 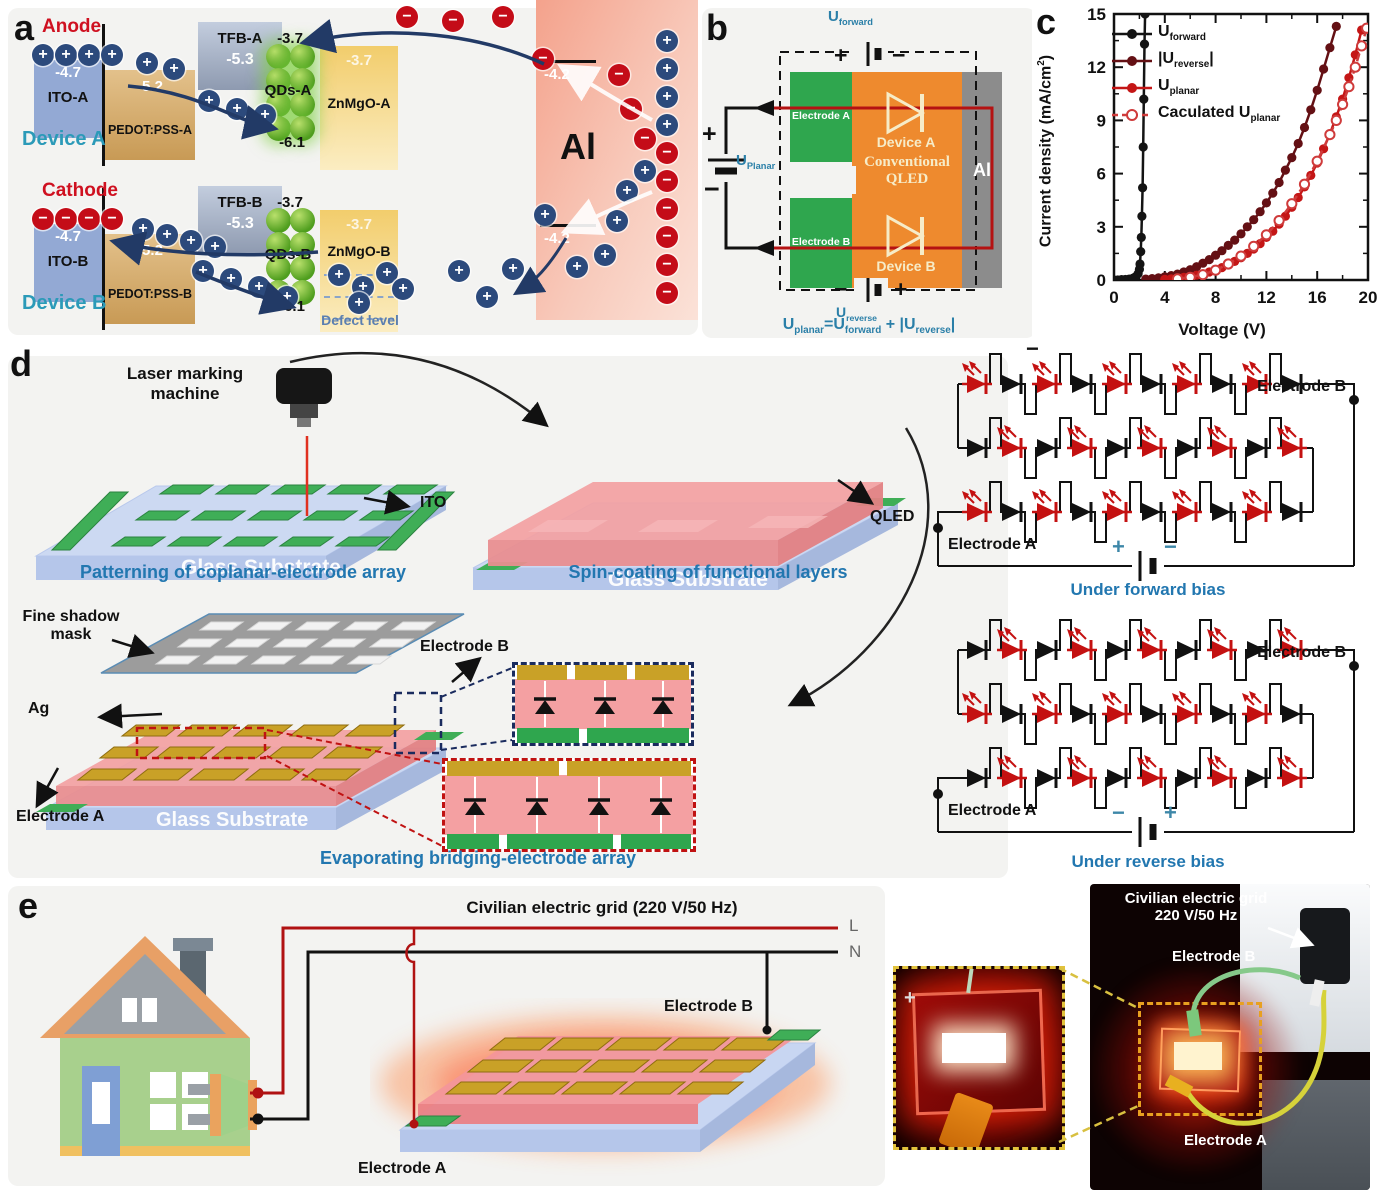 What do you see at coordinates (820, 180) in the screenshot?
I see `gap-notch` at bounding box center [820, 180].